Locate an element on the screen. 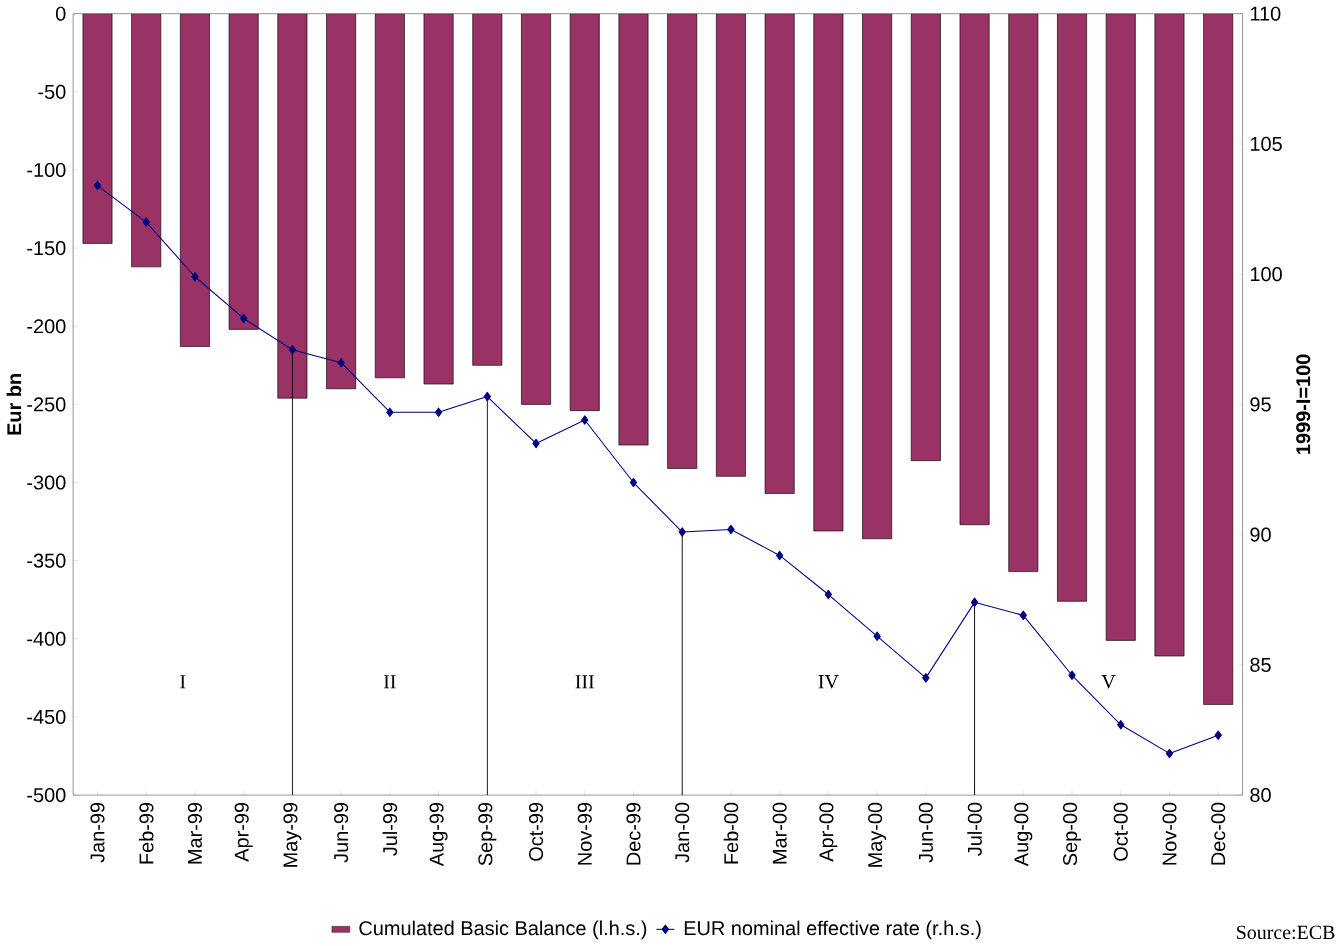  y-tick-label: -450 is located at coordinates (46, 717).